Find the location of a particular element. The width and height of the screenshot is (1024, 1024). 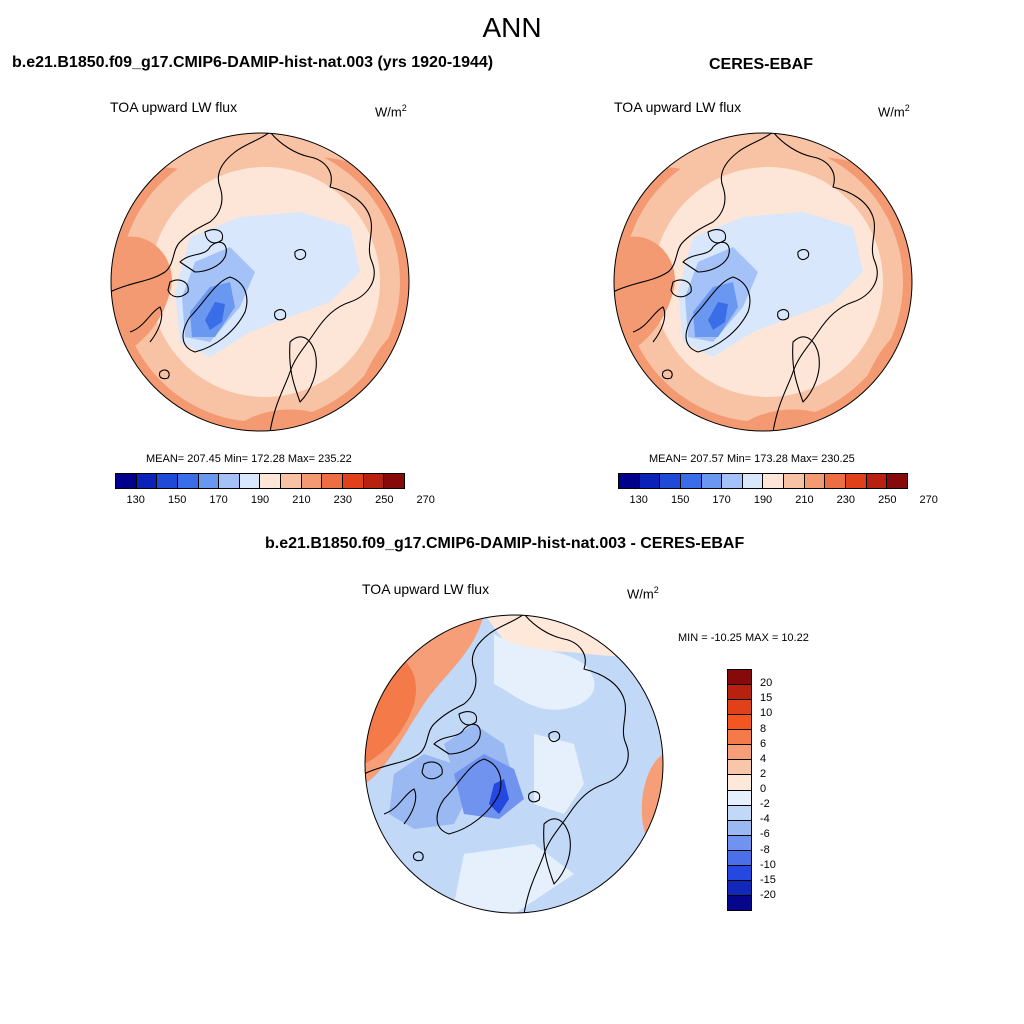

panel3-stats: MIN = -10.25 MAX = 10.22 is located at coordinates (743, 638).